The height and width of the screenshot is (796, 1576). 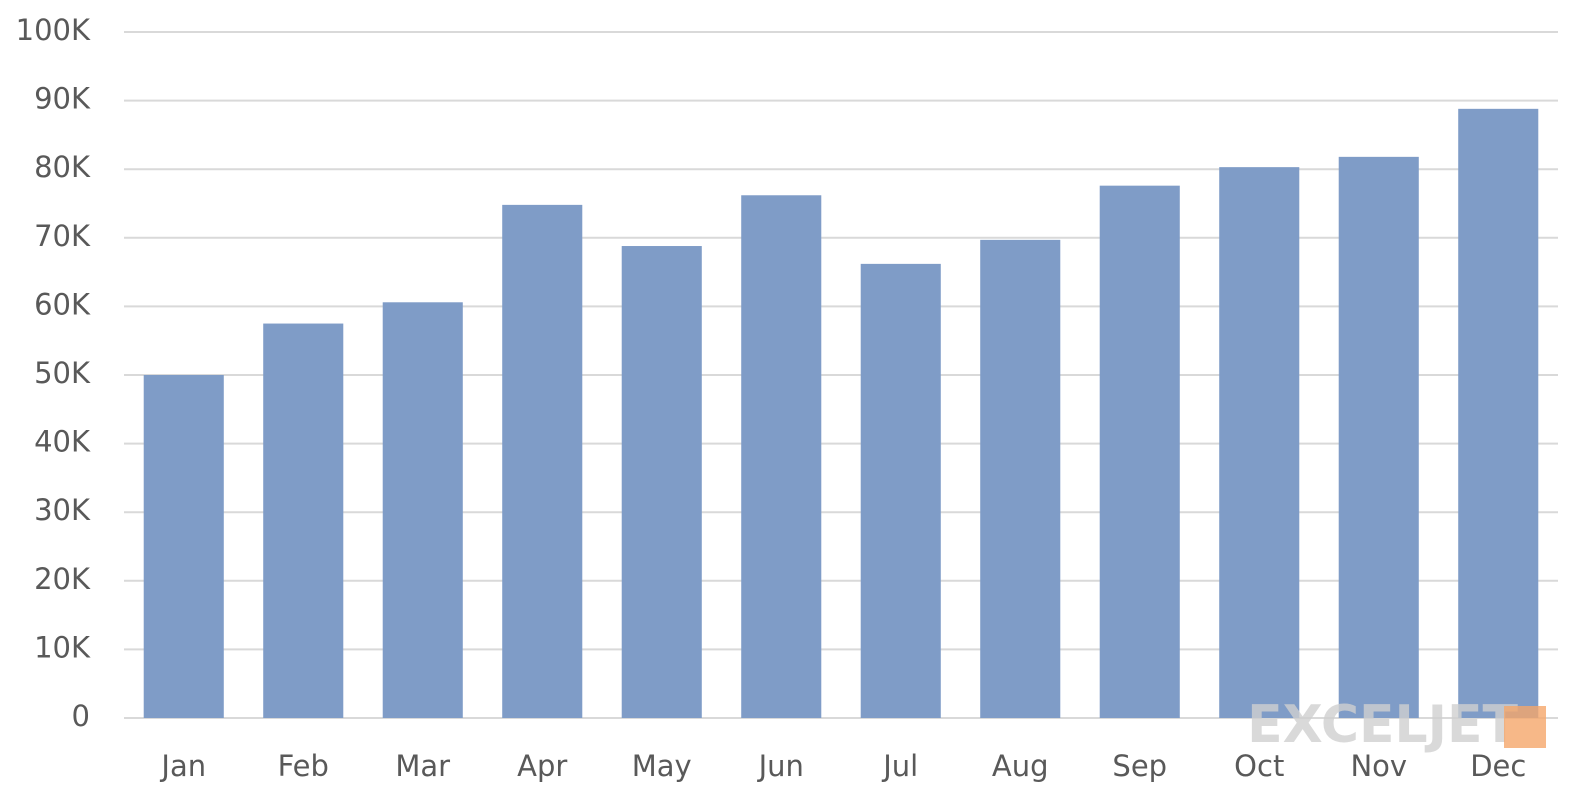 I want to click on y-tick-label: 70K, so click(x=62, y=236).